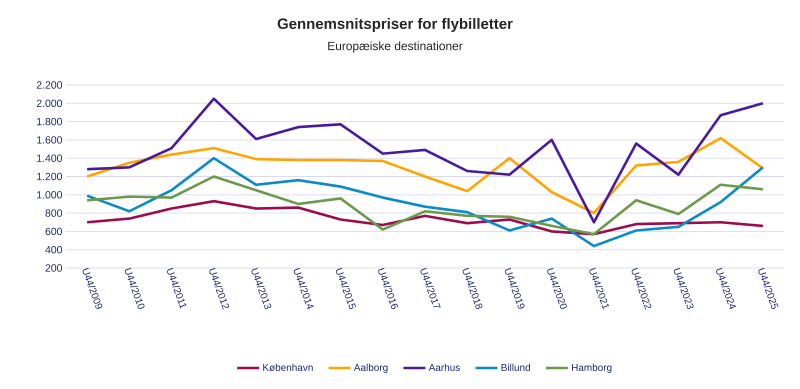 Image resolution: width=800 pixels, height=389 pixels. Describe the element at coordinates (49, 104) in the screenshot. I see `y-tick-label: 2.000` at that location.